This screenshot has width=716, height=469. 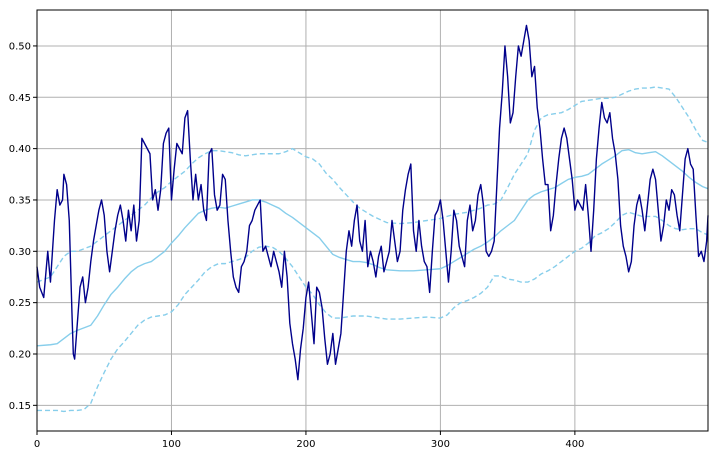 What do you see at coordinates (20, 354) in the screenshot?
I see `y-tick-label: 0.20` at bounding box center [20, 354].